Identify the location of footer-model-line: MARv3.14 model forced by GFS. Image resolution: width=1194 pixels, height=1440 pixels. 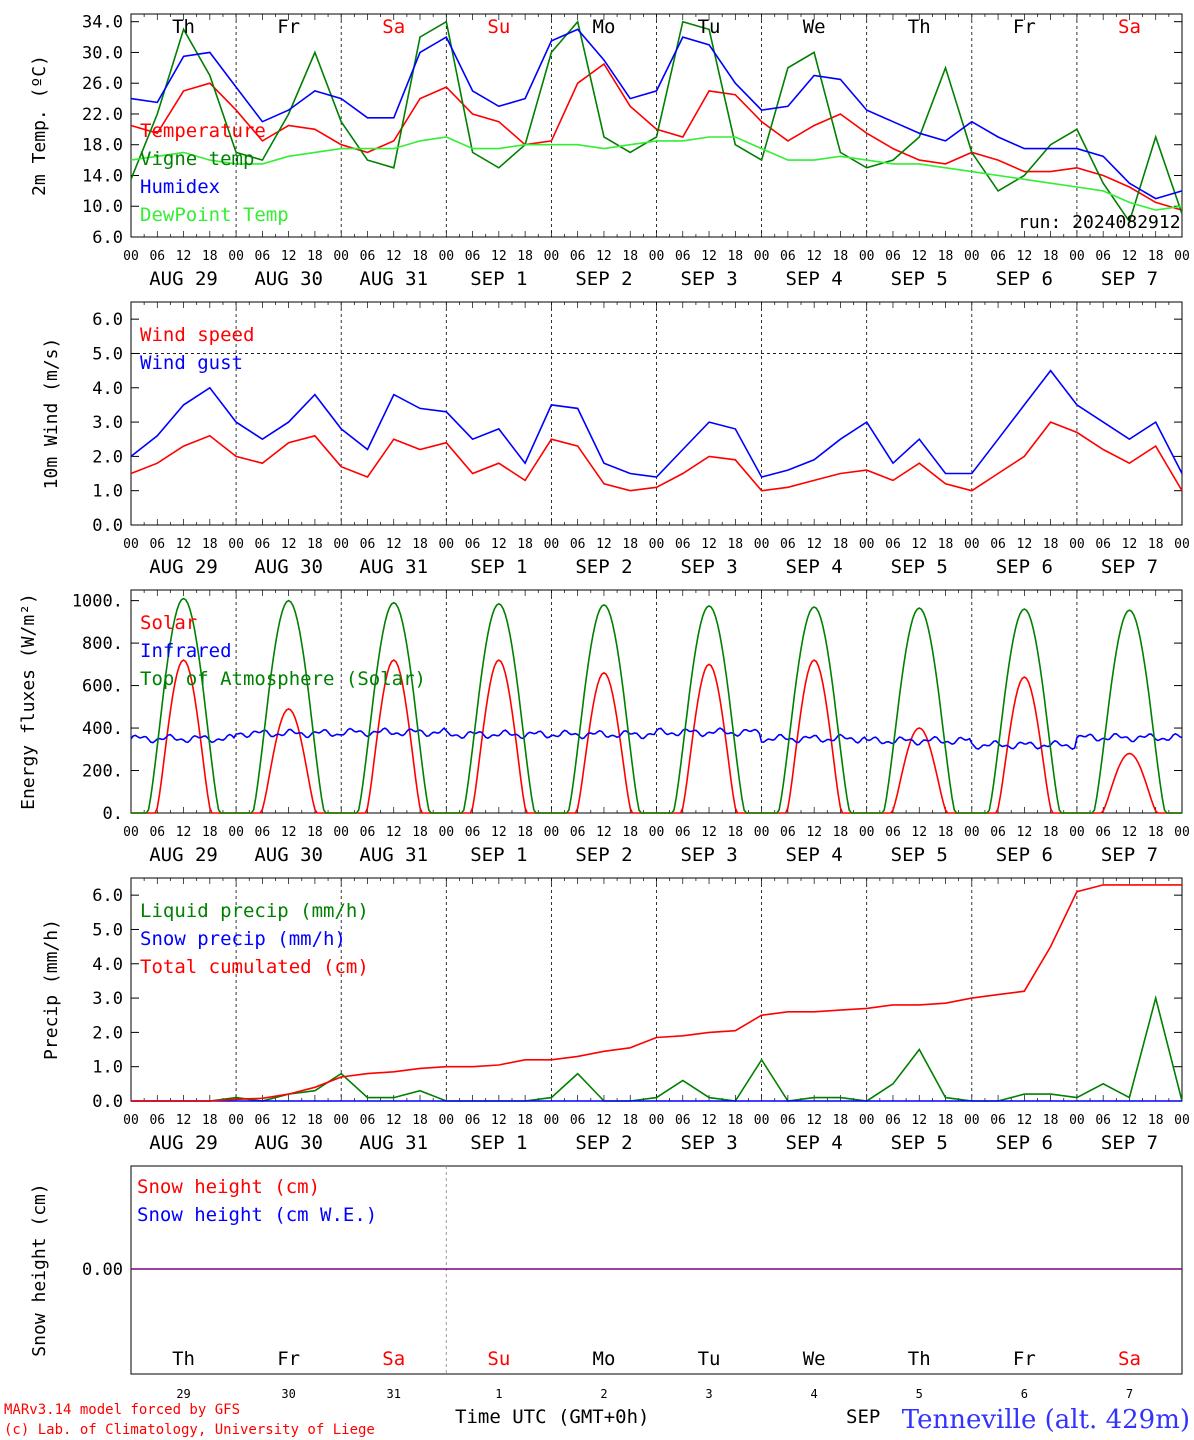
(122, 1410).